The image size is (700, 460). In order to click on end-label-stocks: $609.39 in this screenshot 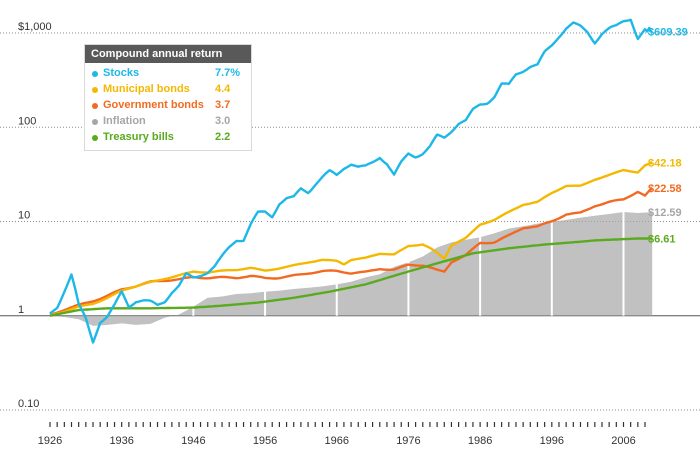, I will do `click(668, 32)`.